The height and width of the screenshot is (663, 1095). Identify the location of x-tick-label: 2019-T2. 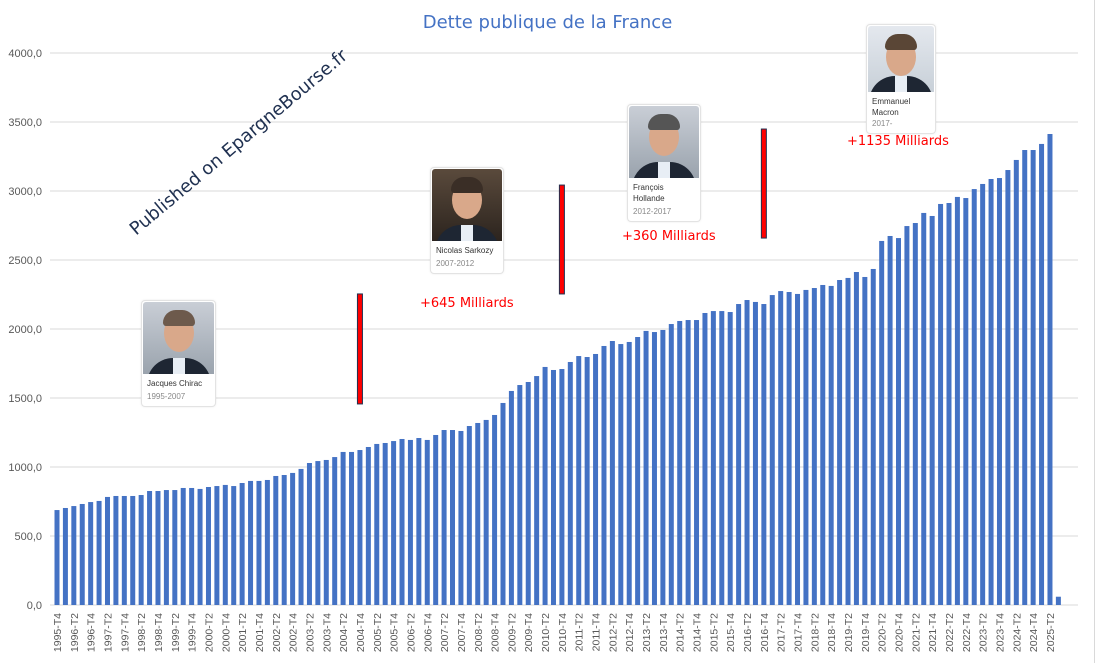
(849, 632).